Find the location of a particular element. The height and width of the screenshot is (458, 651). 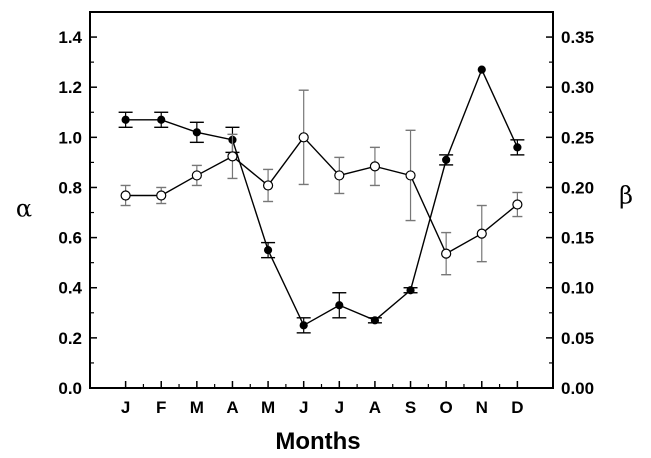

y-right-tick-label: 0.15 is located at coordinates (577, 238).